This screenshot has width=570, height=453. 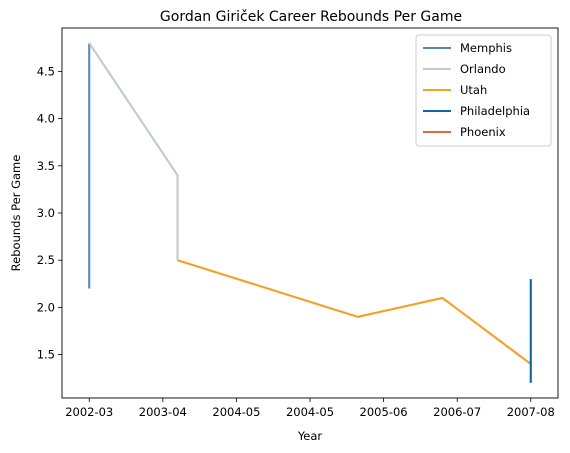 I want to click on legend-items: Memphis Orlando Utah Philadelphia Phoenix, so click(x=476, y=90).